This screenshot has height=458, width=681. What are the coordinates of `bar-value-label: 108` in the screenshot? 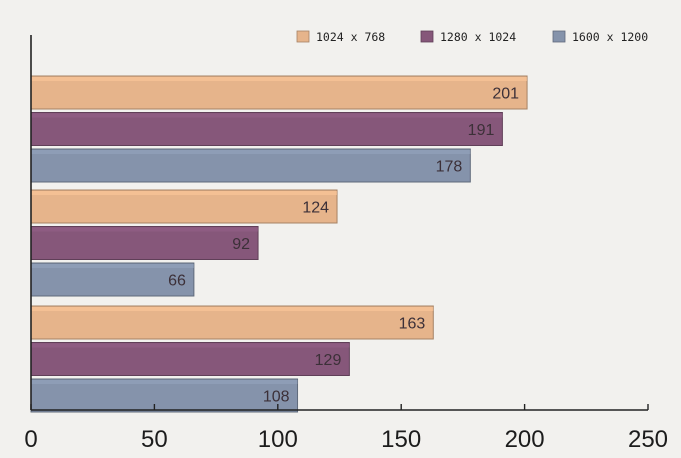 It's located at (276, 397).